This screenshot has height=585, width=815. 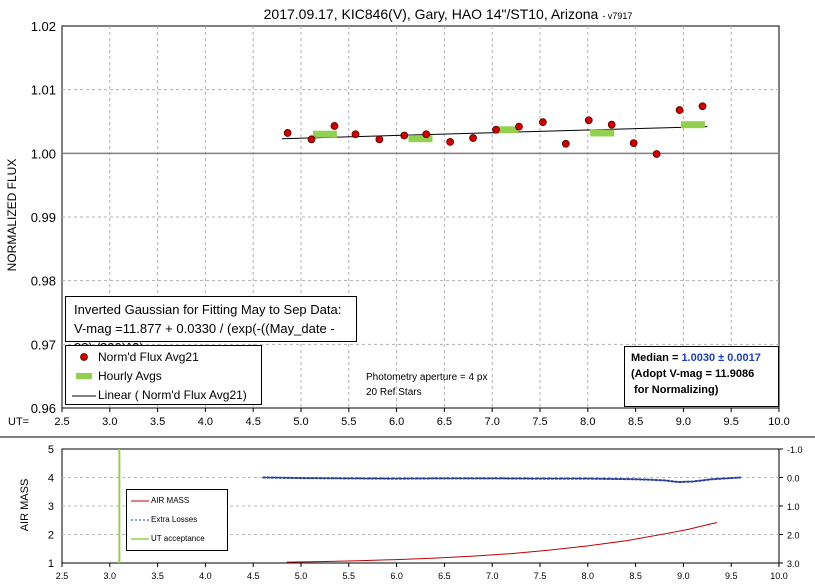 I want to click on airmass-line, so click(x=501, y=542).